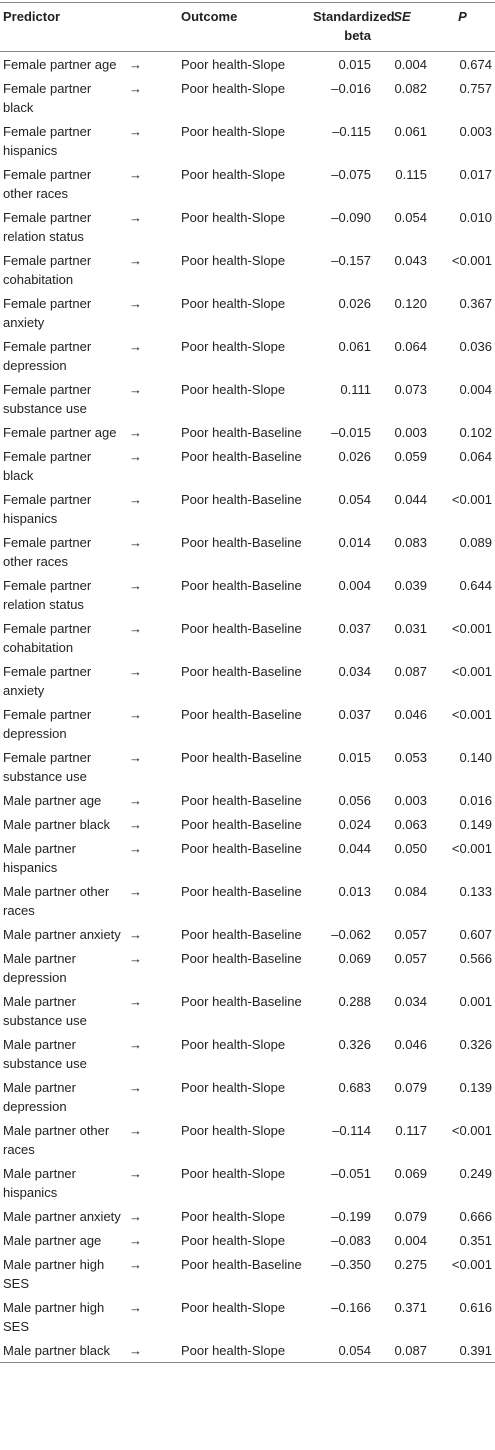 The width and height of the screenshot is (495, 1450). I want to click on table-cell: Male partner substance use, so click(45, 1010).